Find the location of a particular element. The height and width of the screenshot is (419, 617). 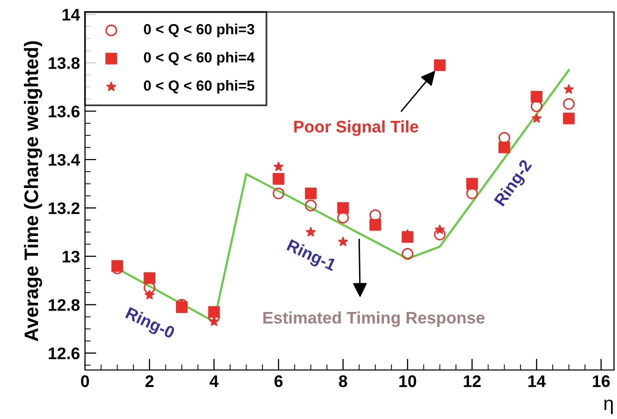

x-tick-label: 4 is located at coordinates (214, 381).